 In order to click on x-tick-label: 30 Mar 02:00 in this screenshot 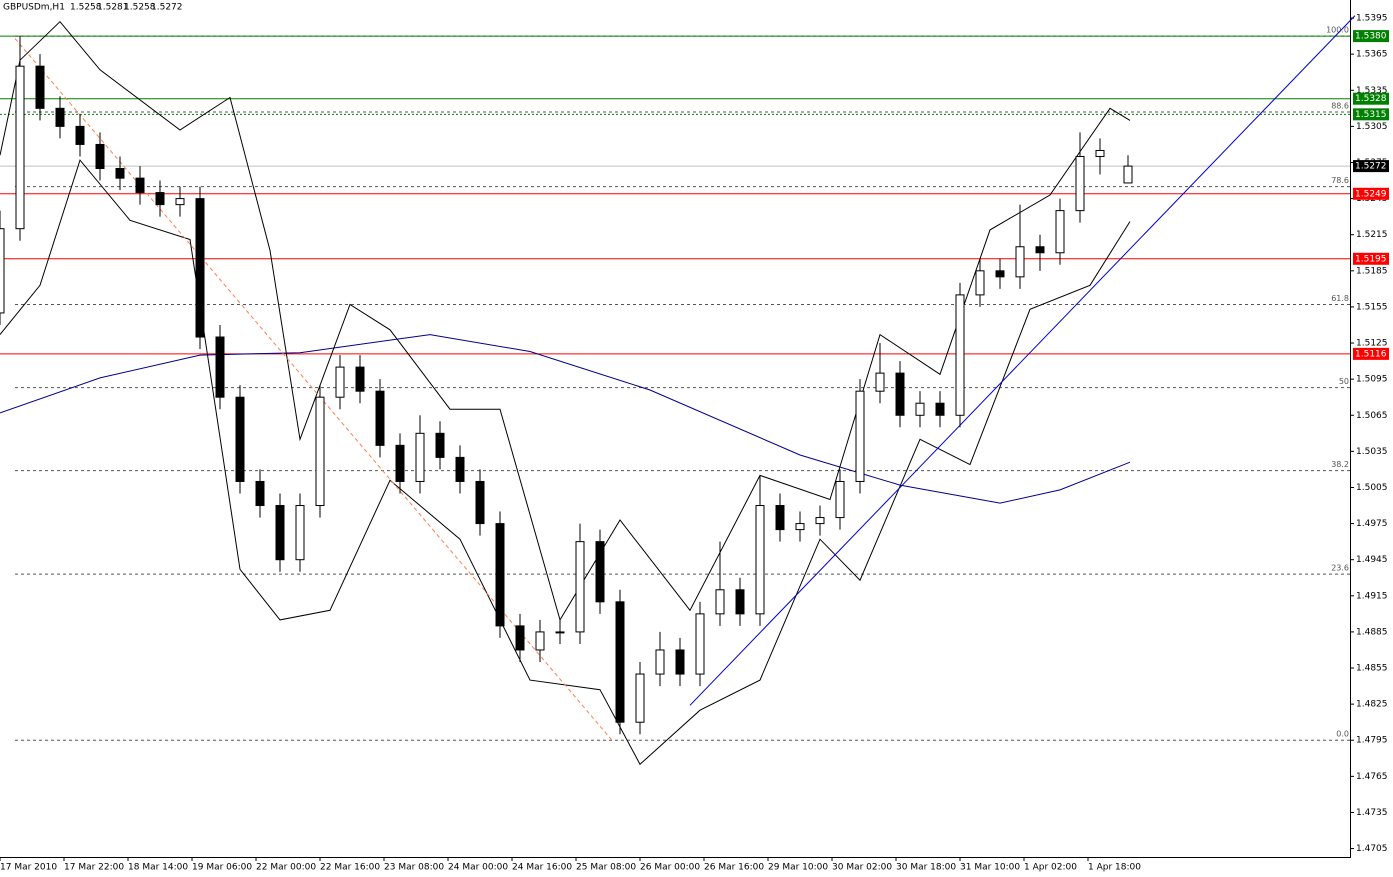, I will do `click(862, 868)`.